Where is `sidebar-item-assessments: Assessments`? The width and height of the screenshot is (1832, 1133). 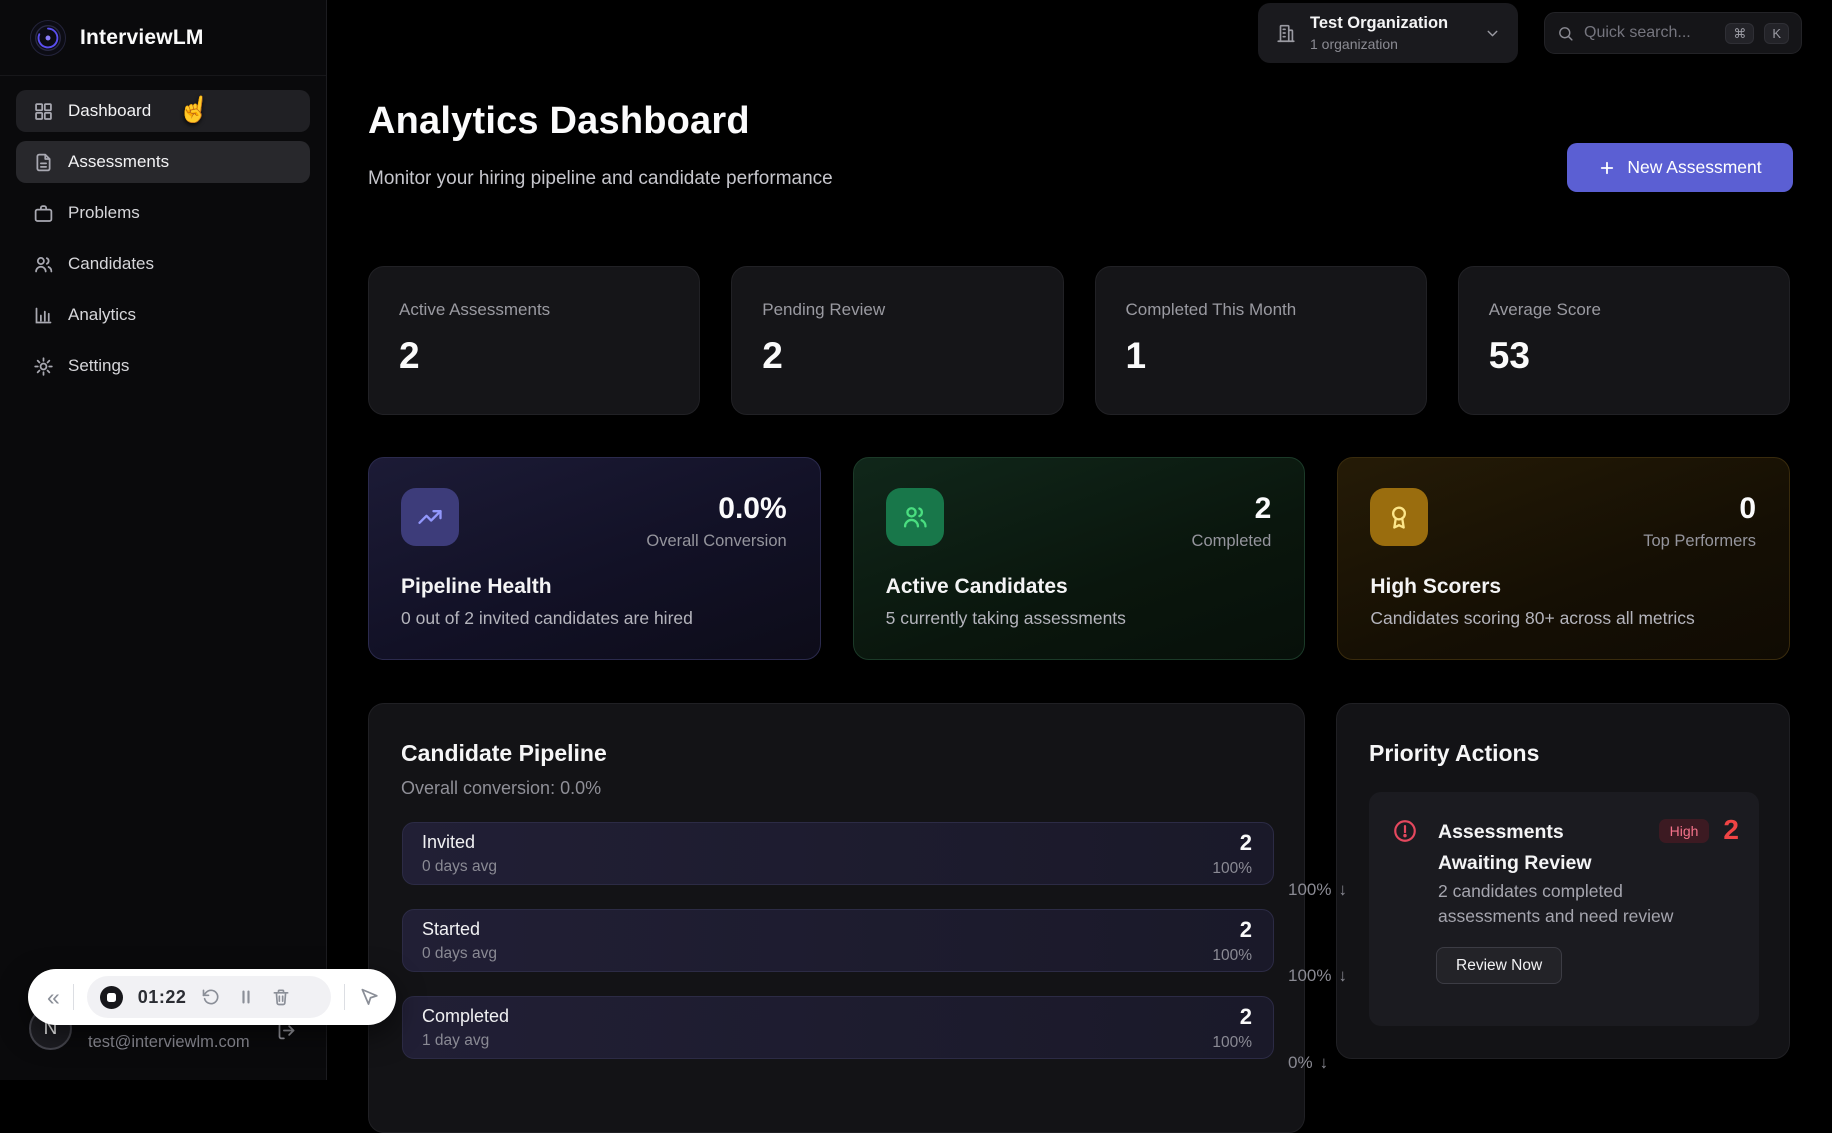
sidebar-item-assessments: Assessments is located at coordinates (163, 162).